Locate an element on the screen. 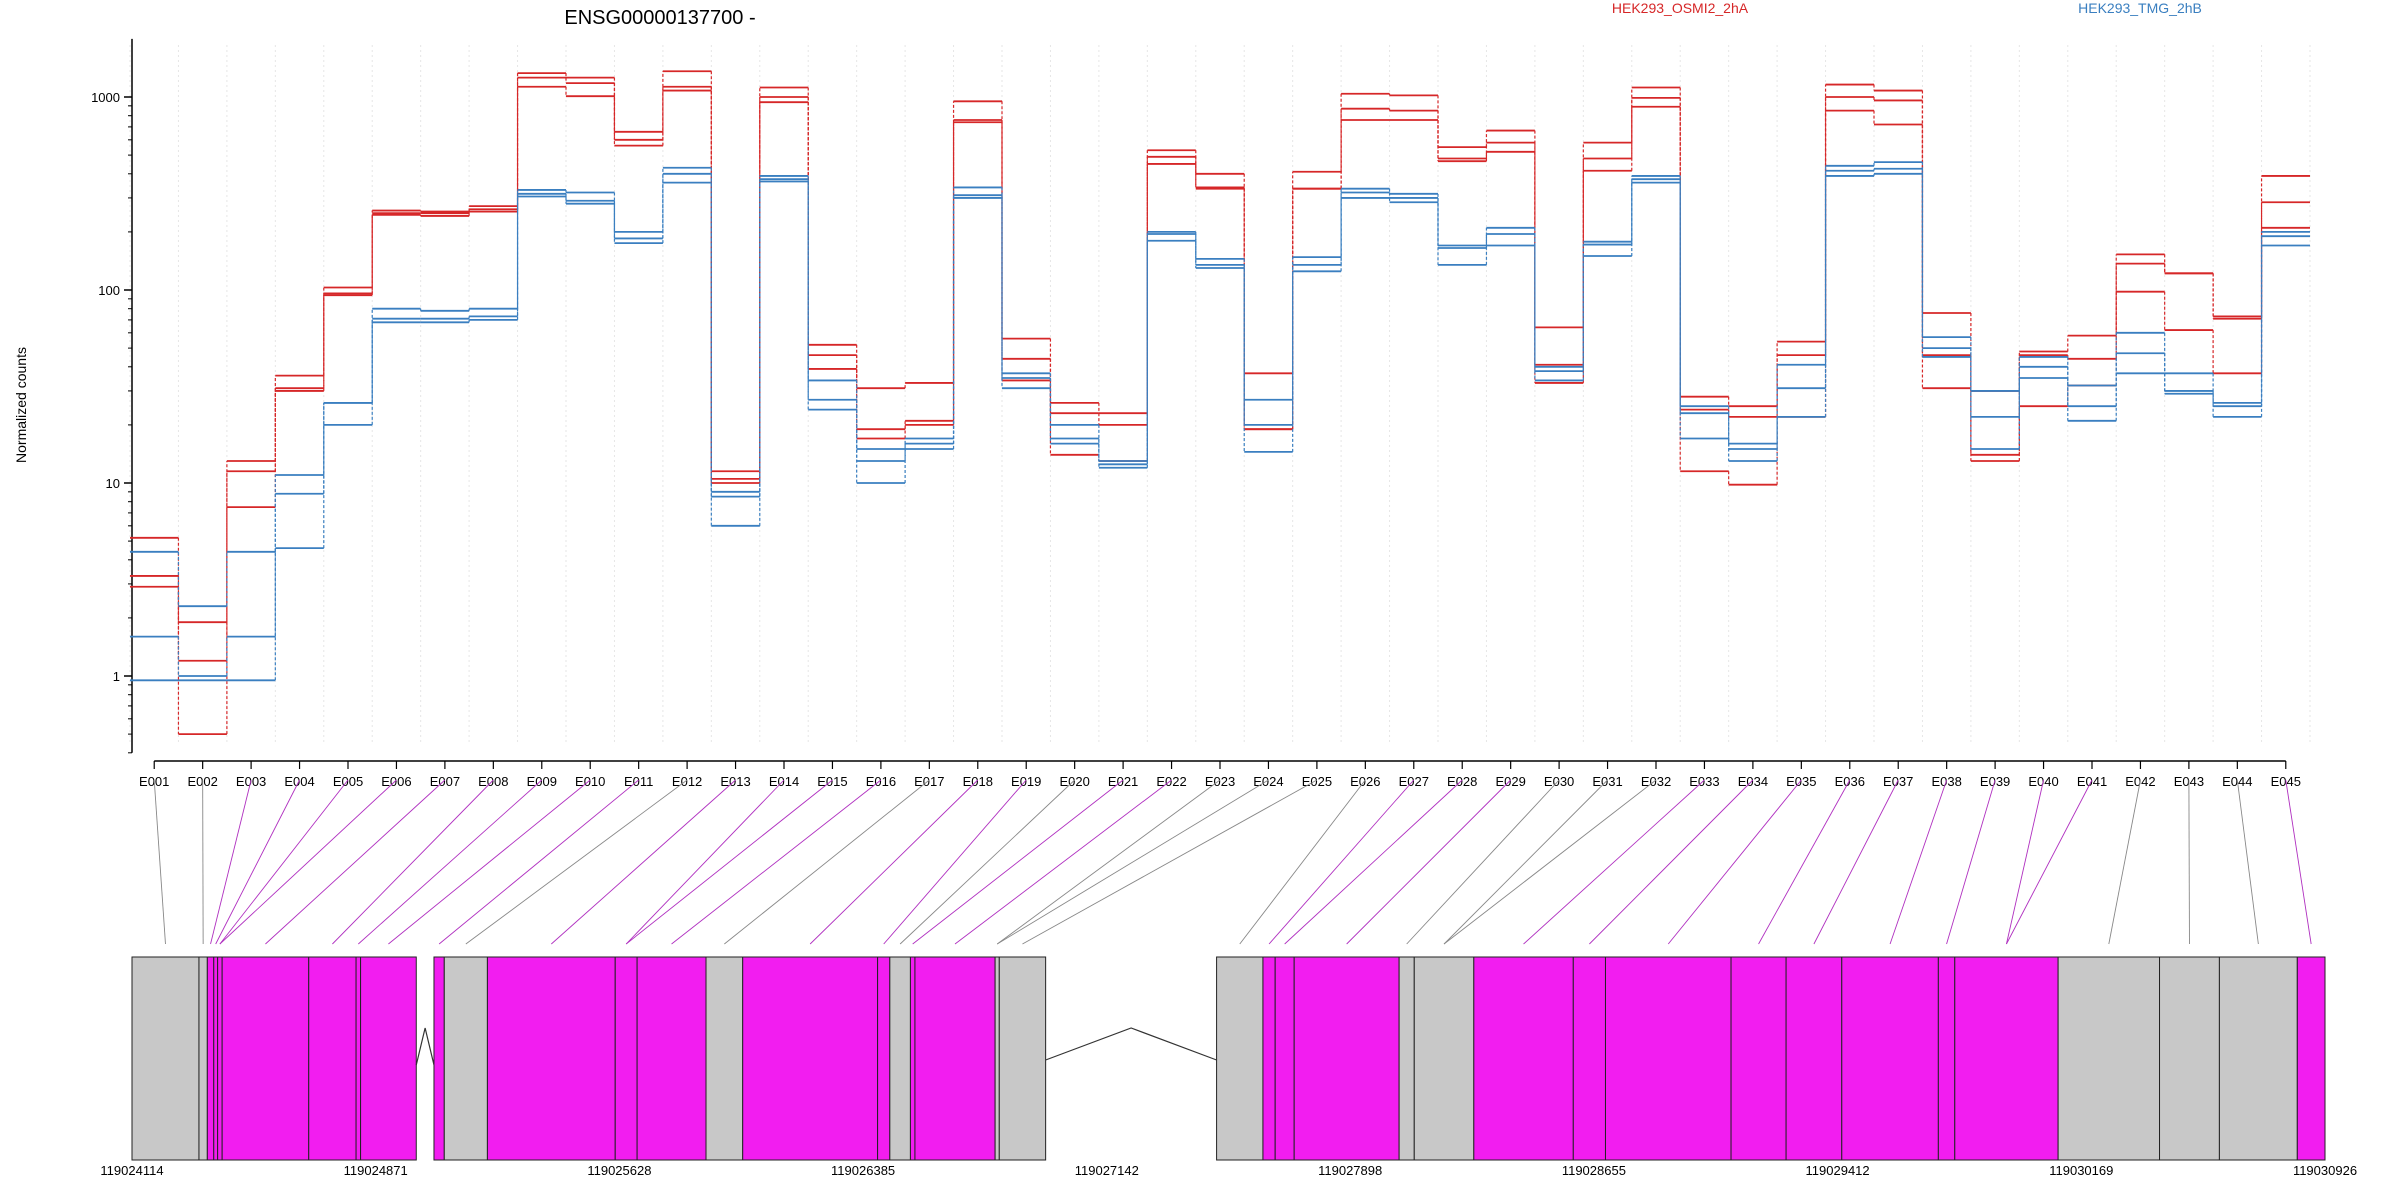  exon-tick-label: E006 is located at coordinates (396, 781).